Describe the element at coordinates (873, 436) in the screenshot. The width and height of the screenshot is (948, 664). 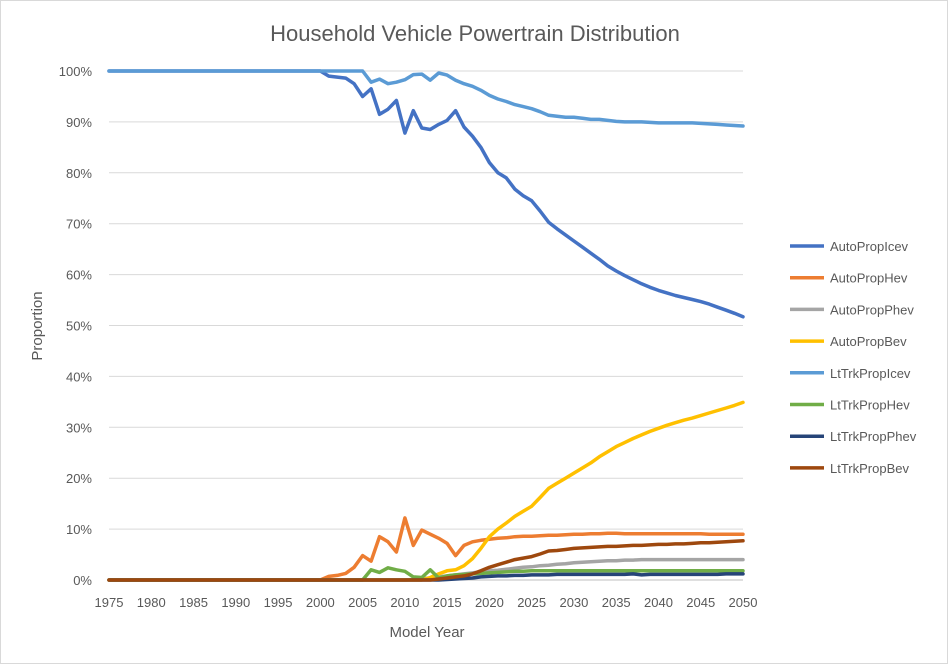
I see `legend-label: LtTrkPropPhev` at that location.